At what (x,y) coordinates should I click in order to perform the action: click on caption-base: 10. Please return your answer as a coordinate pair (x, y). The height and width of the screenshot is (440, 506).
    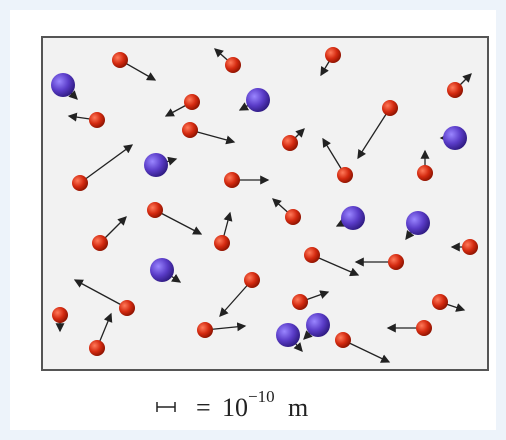
    Looking at the image, I should click on (235, 407).